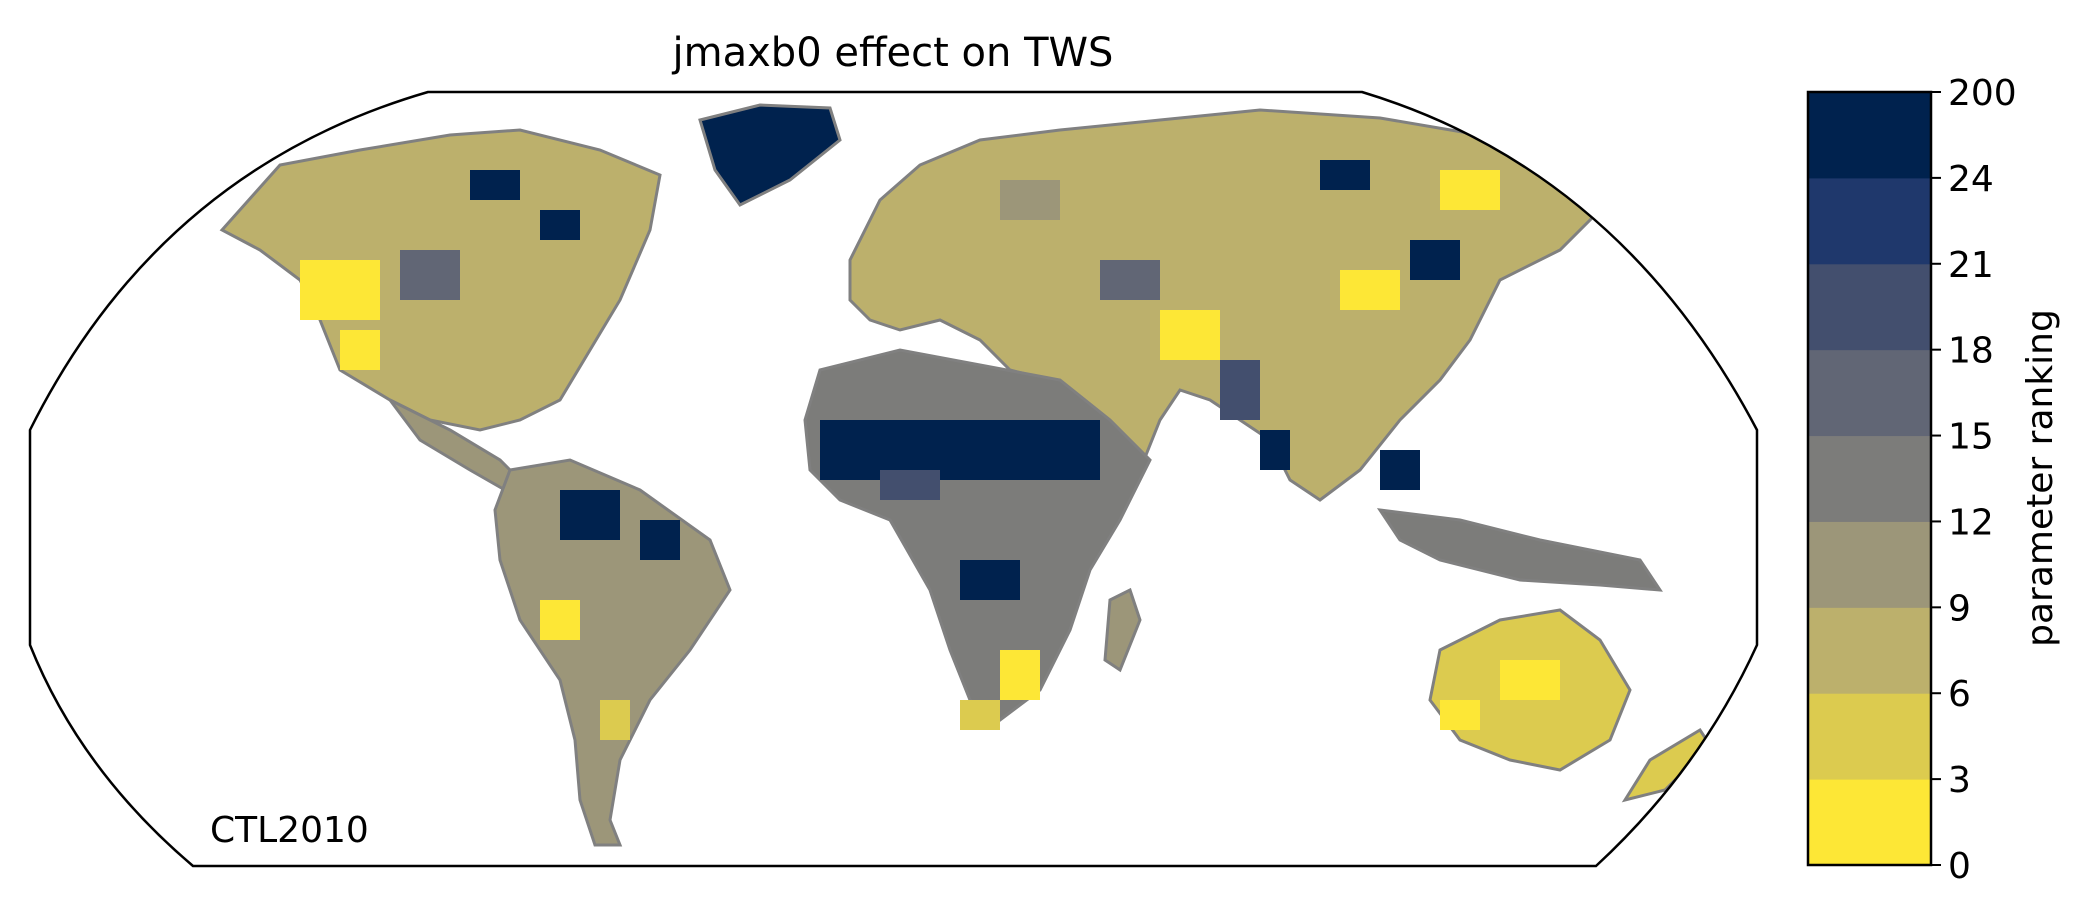  I want to click on run-label: CTL2010, so click(289, 830).